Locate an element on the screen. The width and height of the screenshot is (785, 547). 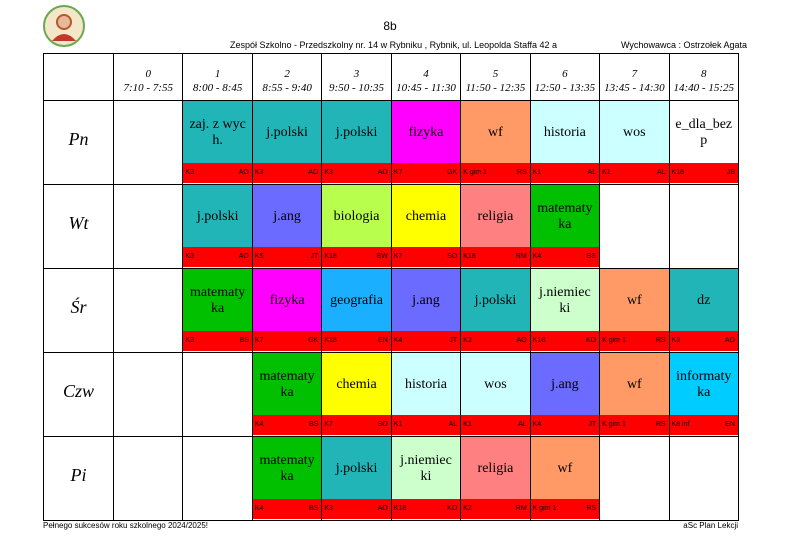
subject-area: dz is located at coordinates (703, 300).